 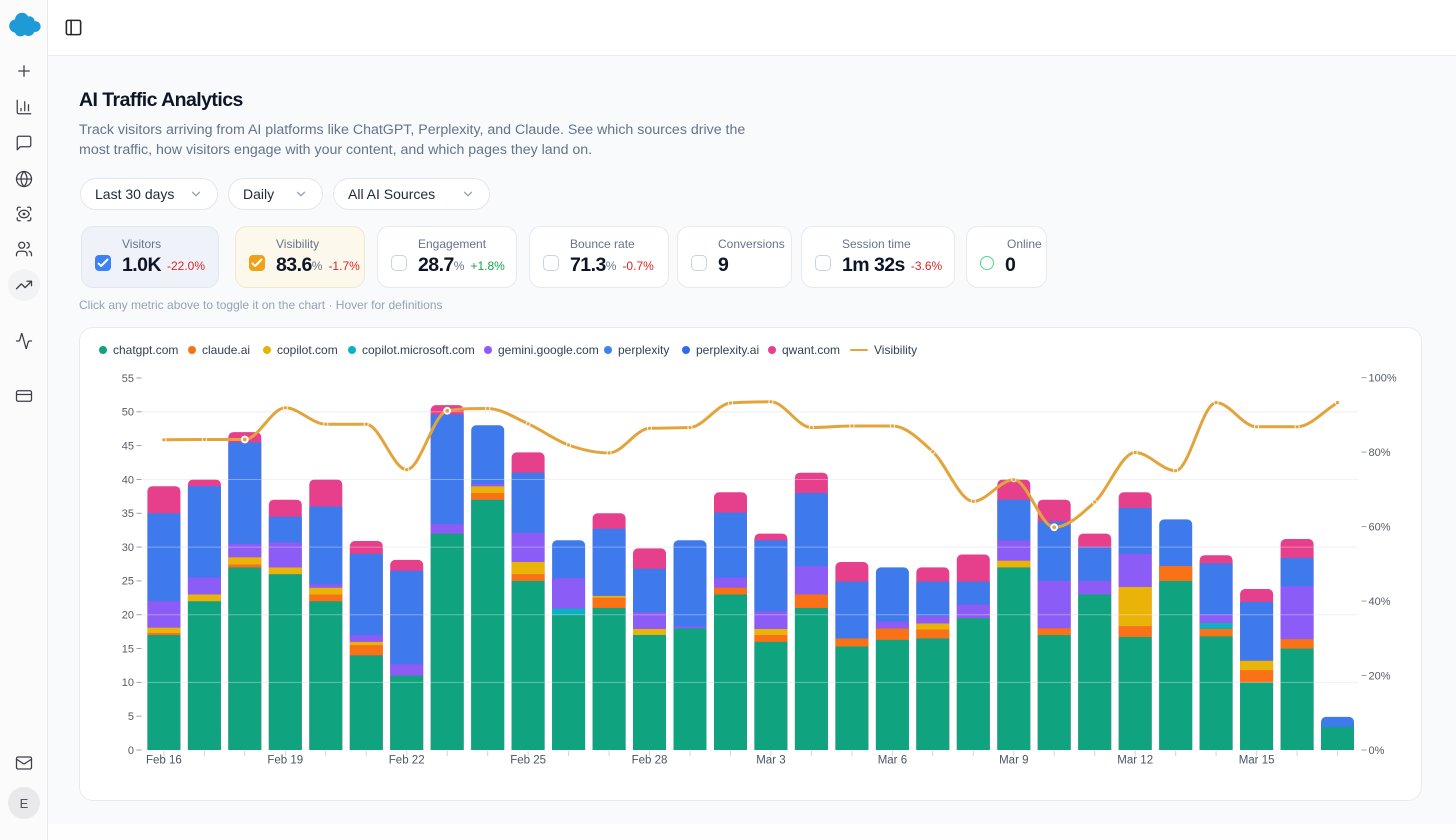 What do you see at coordinates (1135, 761) in the screenshot?
I see `svg-text: Mar 12` at bounding box center [1135, 761].